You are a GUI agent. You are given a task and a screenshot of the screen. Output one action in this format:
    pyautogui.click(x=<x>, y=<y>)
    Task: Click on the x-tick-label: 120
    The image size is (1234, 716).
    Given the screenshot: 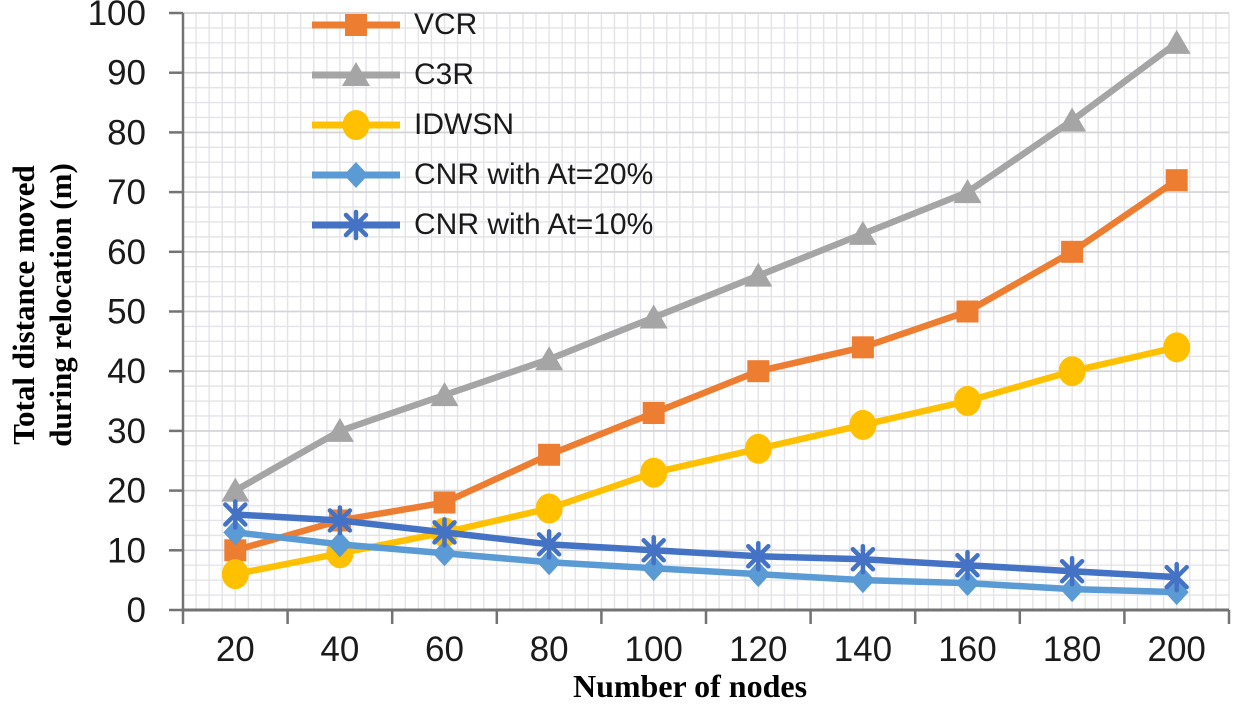 What is the action you would take?
    pyautogui.click(x=758, y=649)
    